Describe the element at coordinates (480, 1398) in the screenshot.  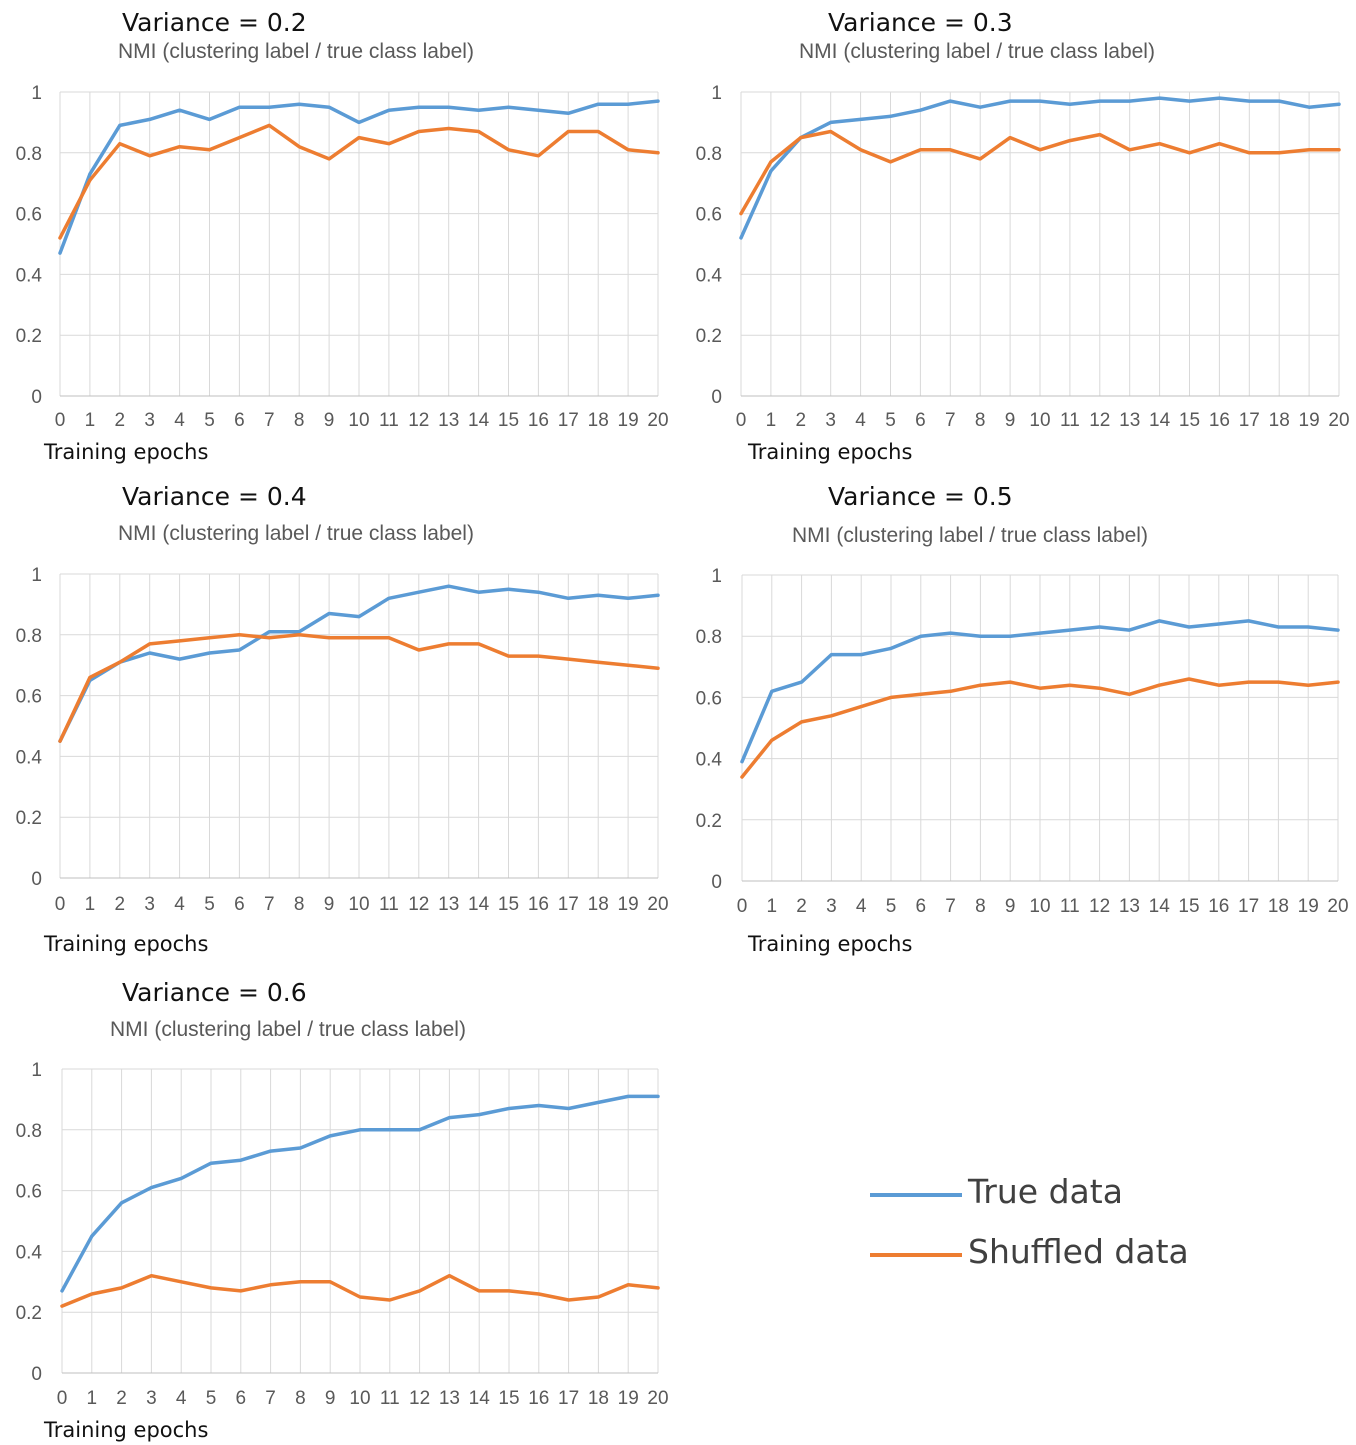
I see `x-tick-label: 14` at that location.